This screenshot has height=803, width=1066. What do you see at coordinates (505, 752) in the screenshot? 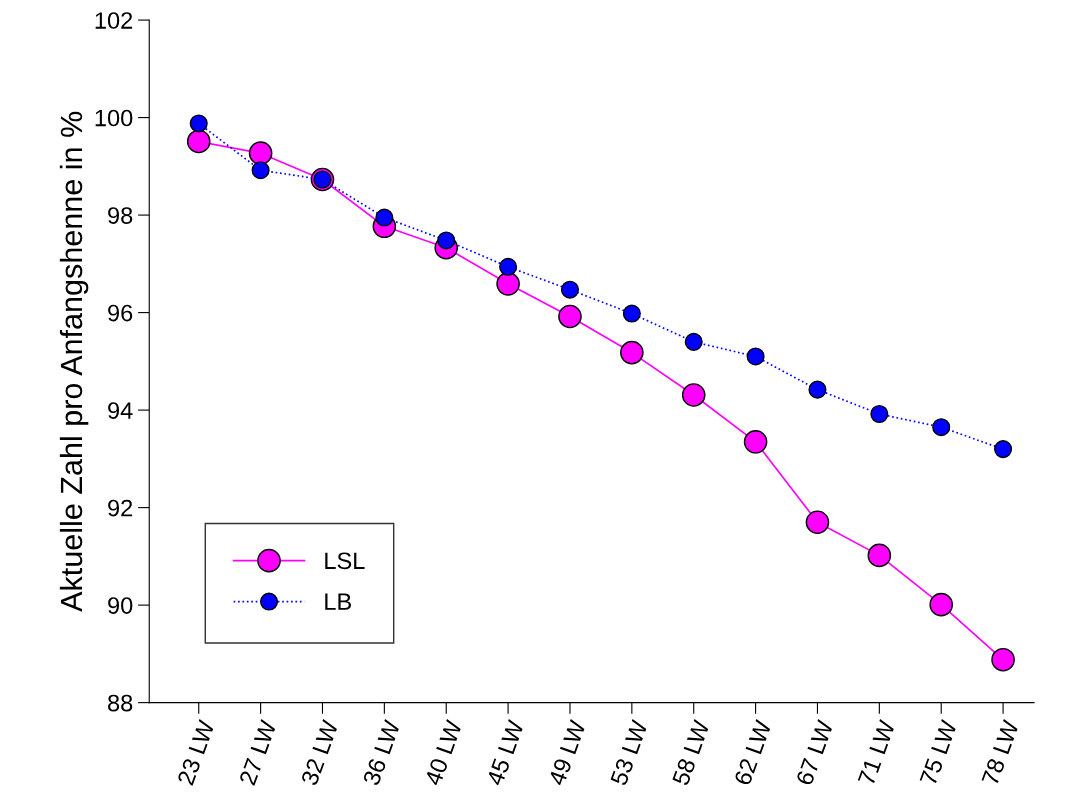
I see `x-tick-label: 45 LW` at bounding box center [505, 752].